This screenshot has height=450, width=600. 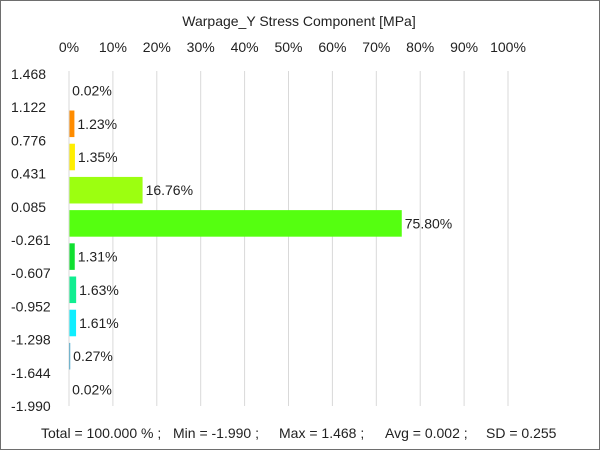 I want to click on data-label: 1.63%, so click(x=99, y=290).